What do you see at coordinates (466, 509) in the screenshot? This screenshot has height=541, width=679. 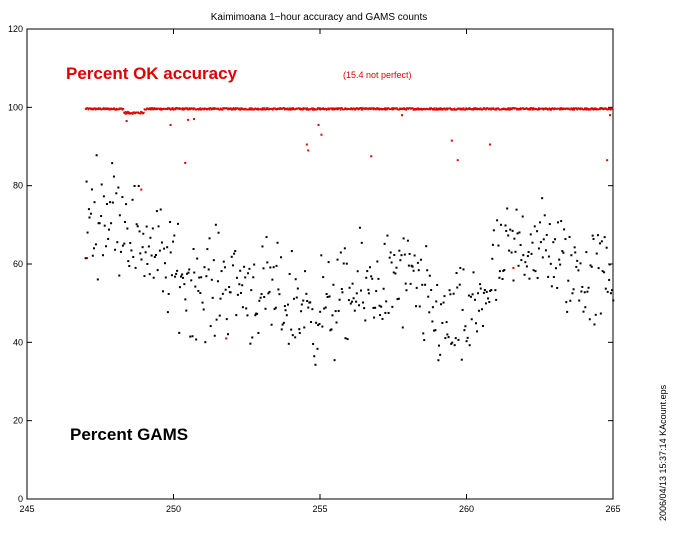 I see `x-tick-label: 260` at bounding box center [466, 509].